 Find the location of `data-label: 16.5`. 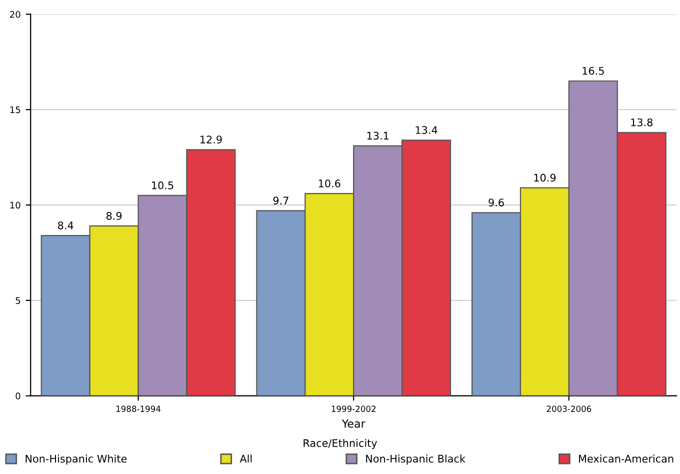

data-label: 16.5 is located at coordinates (593, 70).